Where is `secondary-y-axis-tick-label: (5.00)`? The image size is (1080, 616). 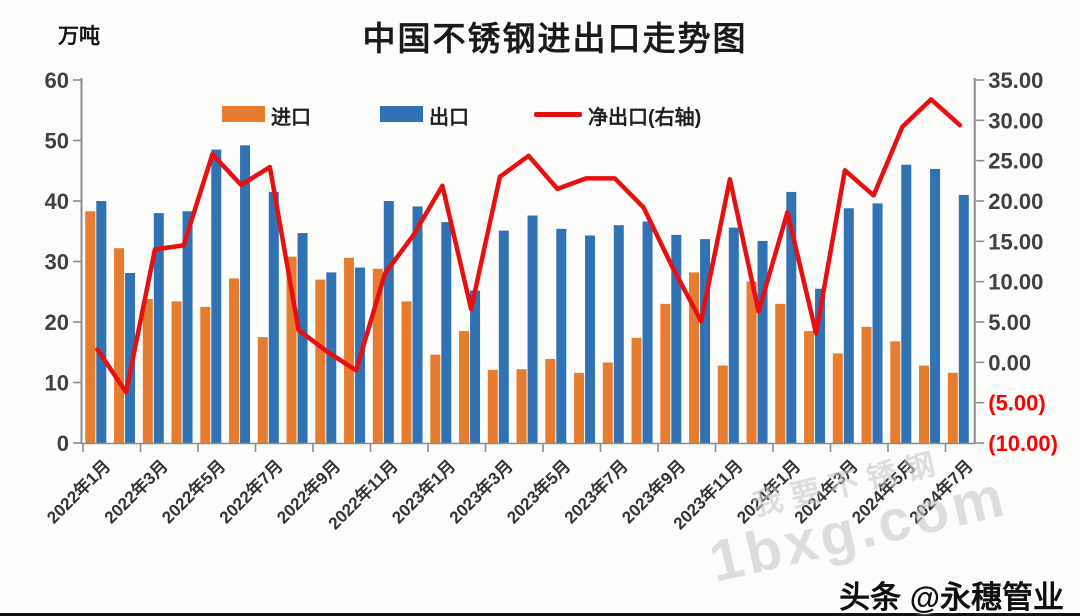 secondary-y-axis-tick-label: (5.00) is located at coordinates (1016, 403).